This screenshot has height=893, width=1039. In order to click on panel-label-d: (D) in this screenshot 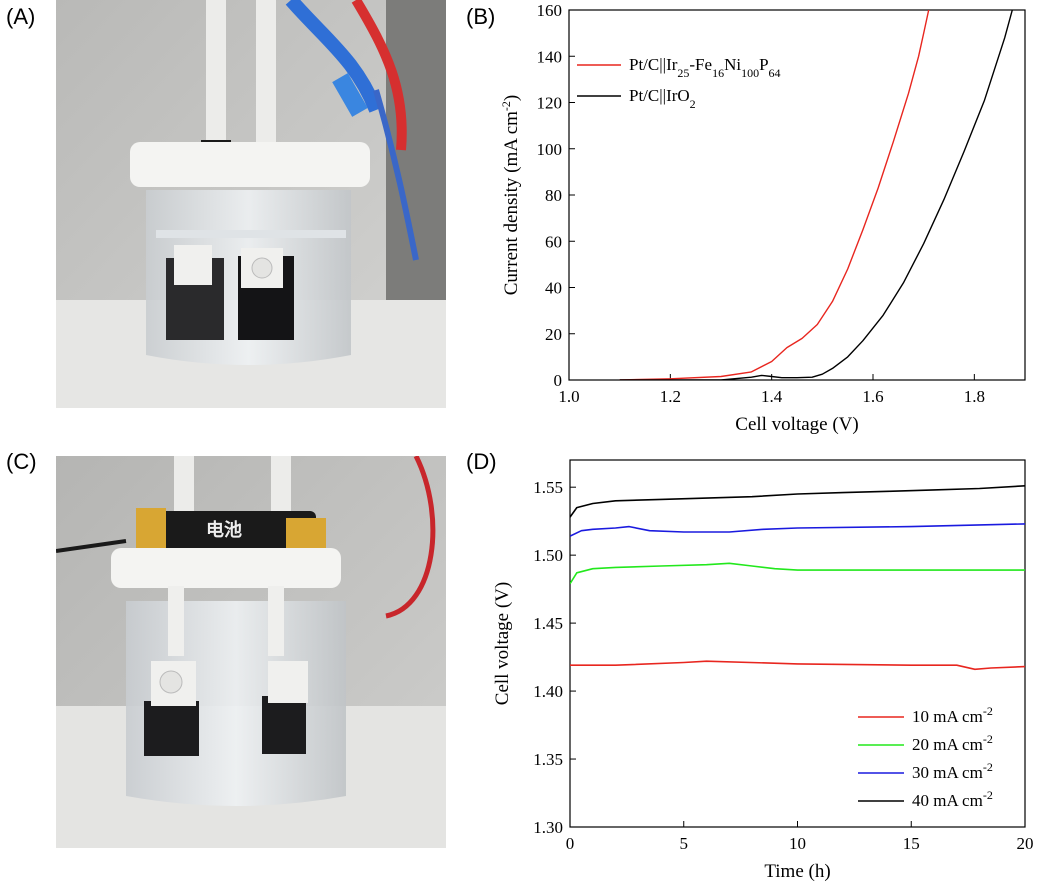, I will do `click(481, 461)`.